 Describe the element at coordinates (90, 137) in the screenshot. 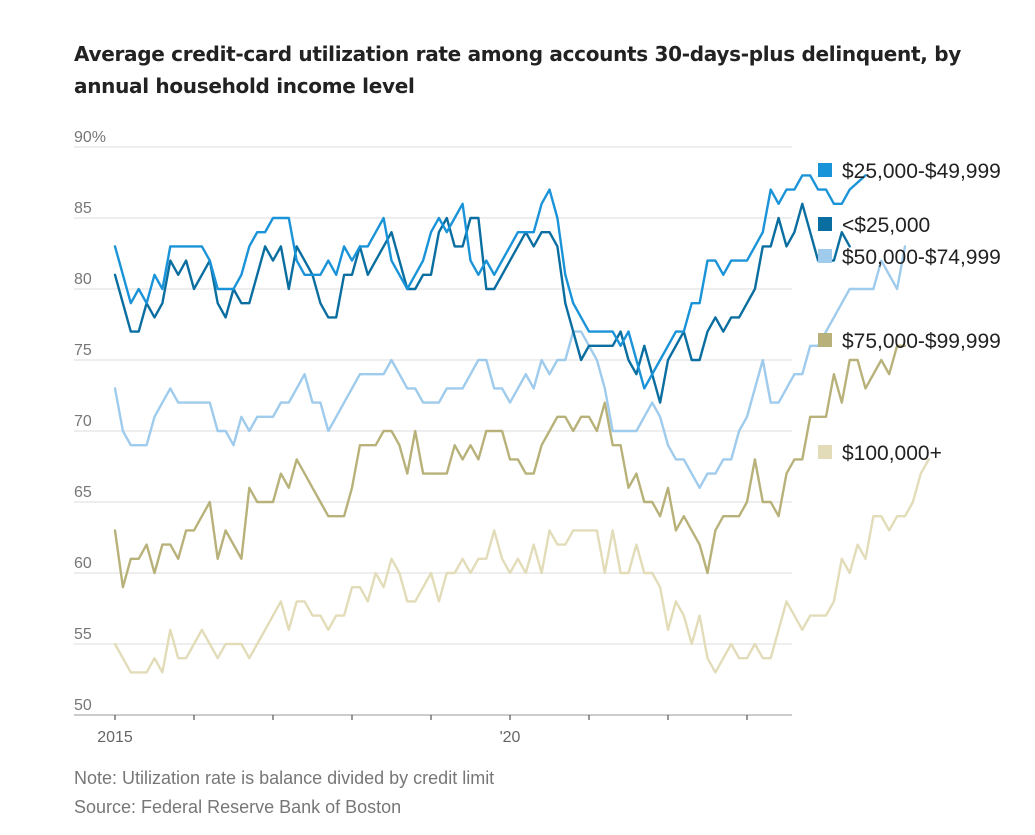

I see `y-tick-label: 90%` at that location.